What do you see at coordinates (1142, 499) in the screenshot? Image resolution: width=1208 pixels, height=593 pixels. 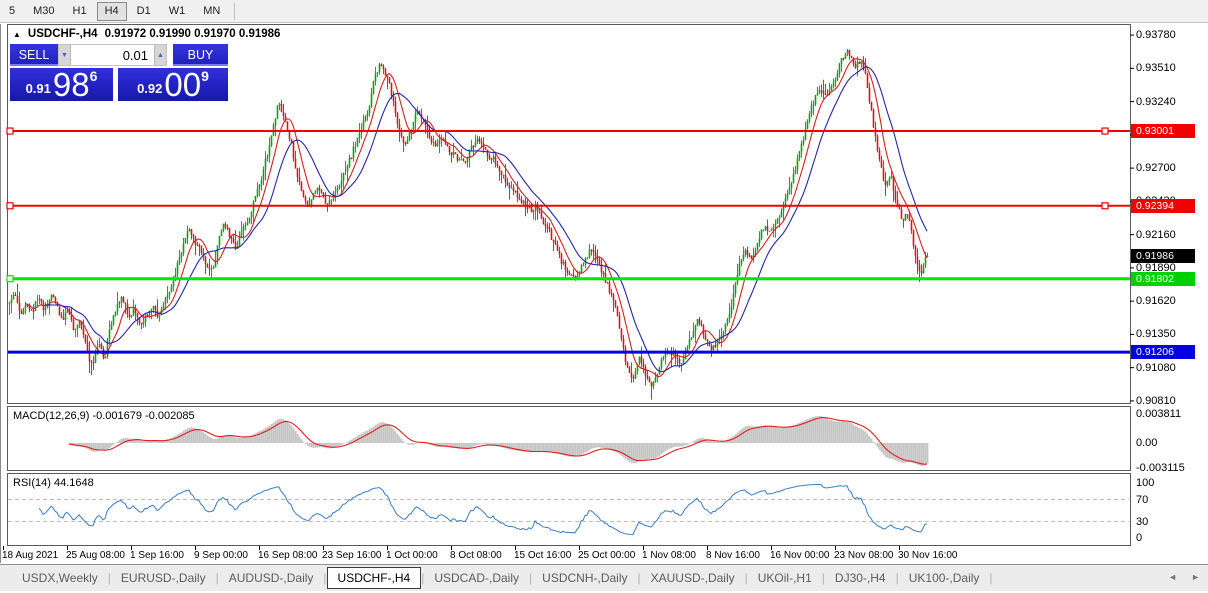 I see `rsi-axis-label: 70` at bounding box center [1142, 499].